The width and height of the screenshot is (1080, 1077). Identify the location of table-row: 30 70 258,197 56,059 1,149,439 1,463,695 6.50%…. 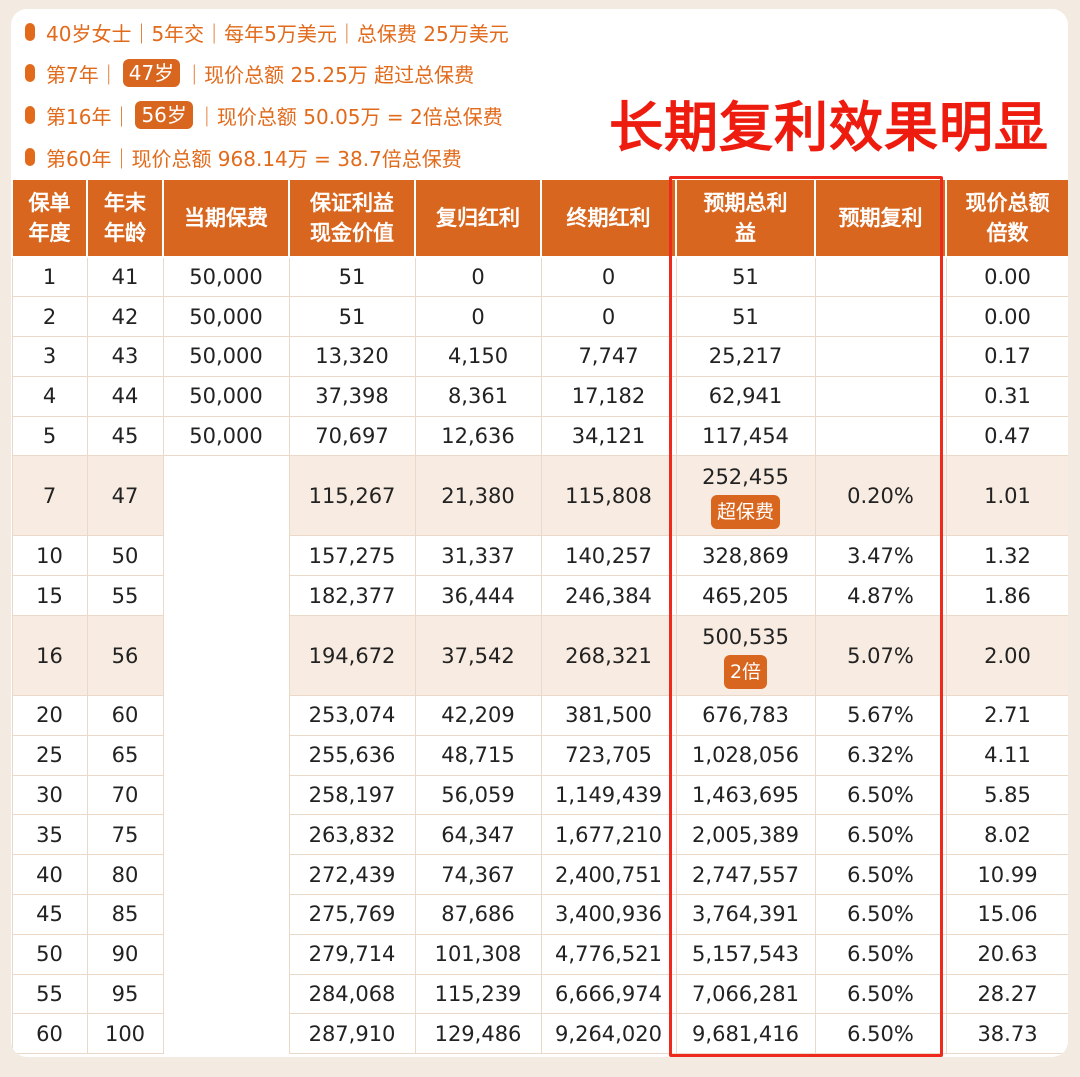
(539, 795).